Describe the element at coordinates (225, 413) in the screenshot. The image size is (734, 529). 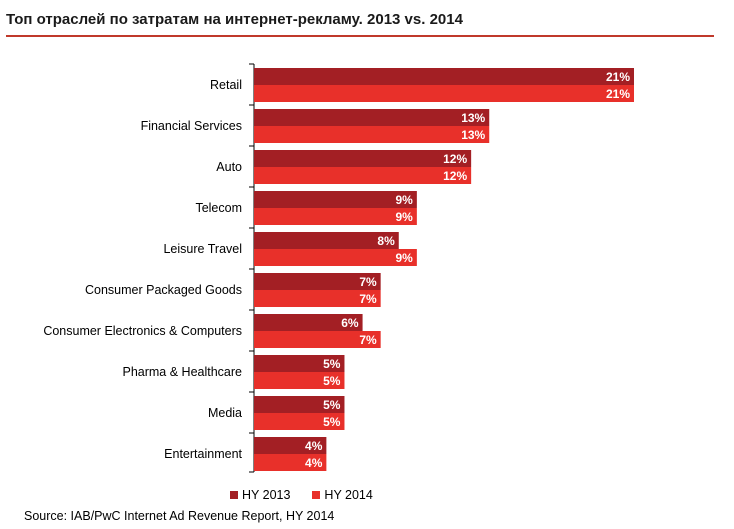
I see `category-label: Media` at that location.